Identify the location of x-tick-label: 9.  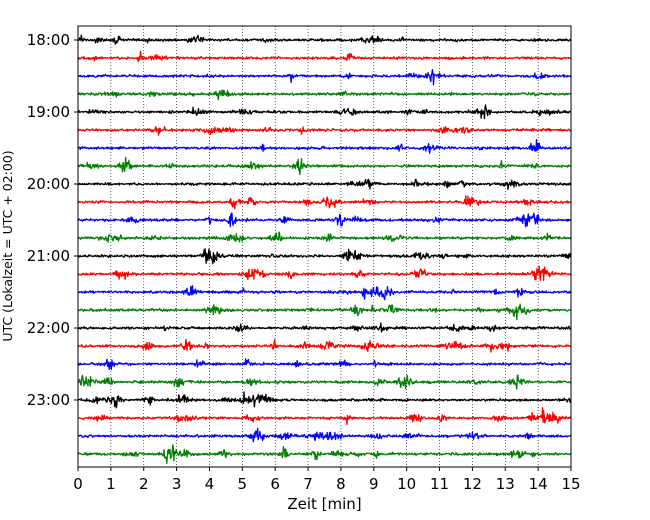
(374, 484).